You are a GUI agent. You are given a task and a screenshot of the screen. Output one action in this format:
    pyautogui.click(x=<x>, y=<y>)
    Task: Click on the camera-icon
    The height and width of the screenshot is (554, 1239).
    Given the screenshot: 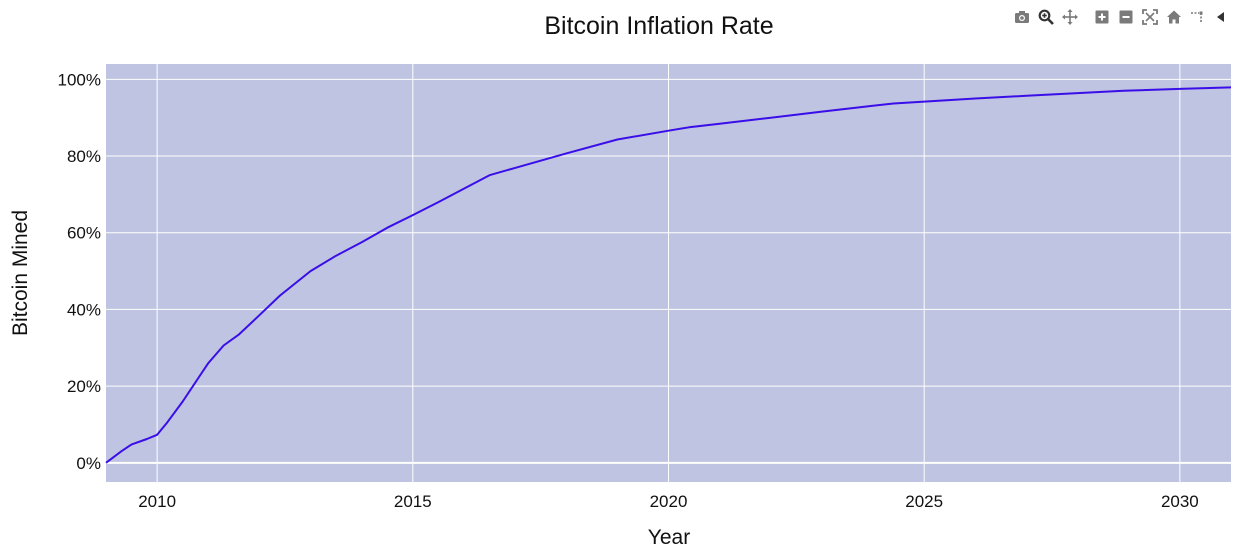 What is the action you would take?
    pyautogui.click(x=1022, y=17)
    